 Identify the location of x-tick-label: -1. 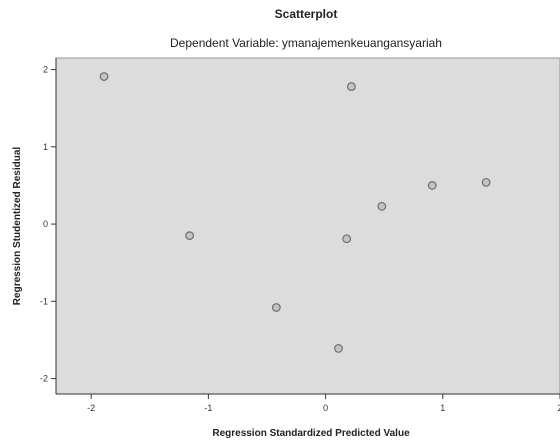
(208, 408).